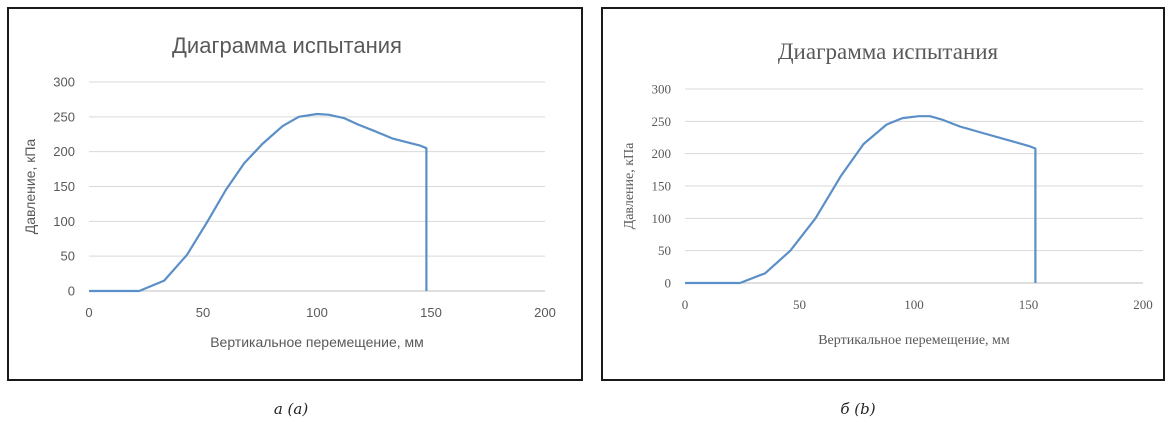 This screenshot has height=425, width=1167. I want to click on caption-a: а (a), so click(291, 409).